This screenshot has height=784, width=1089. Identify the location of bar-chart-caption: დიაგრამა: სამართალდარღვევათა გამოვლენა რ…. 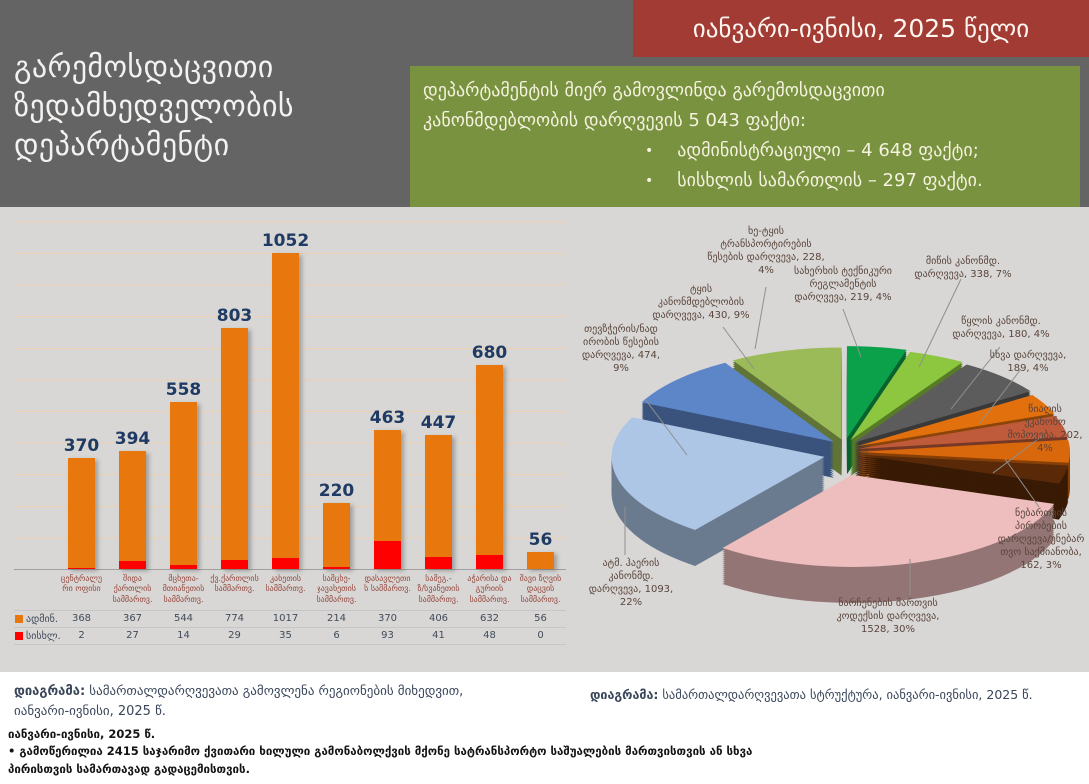
(284, 702).